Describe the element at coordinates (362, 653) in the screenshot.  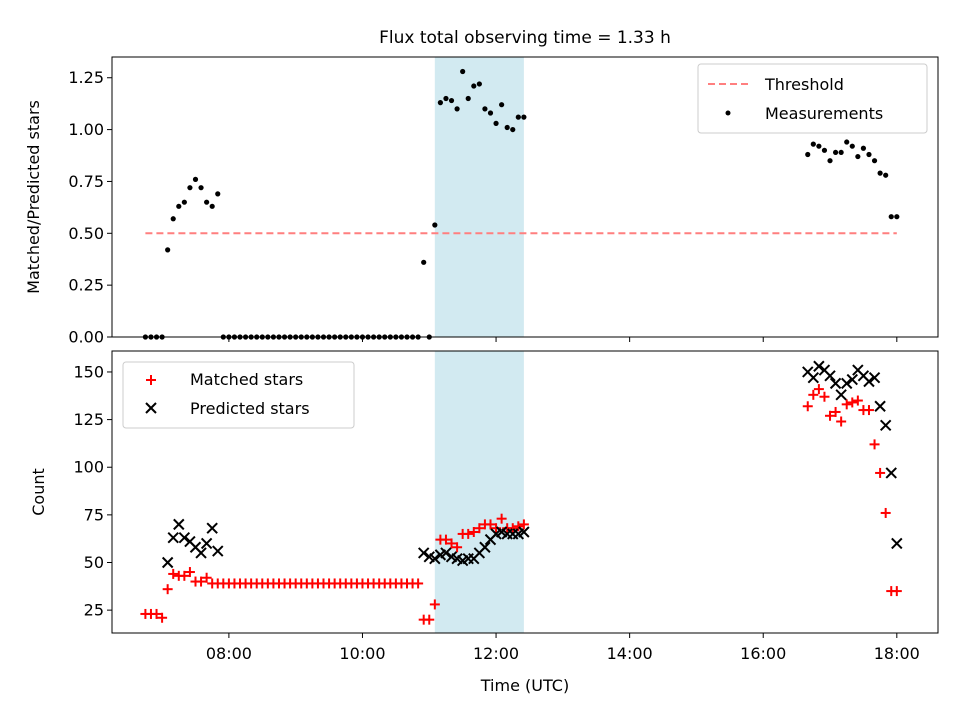
I see `xtick-label: 10:00` at that location.